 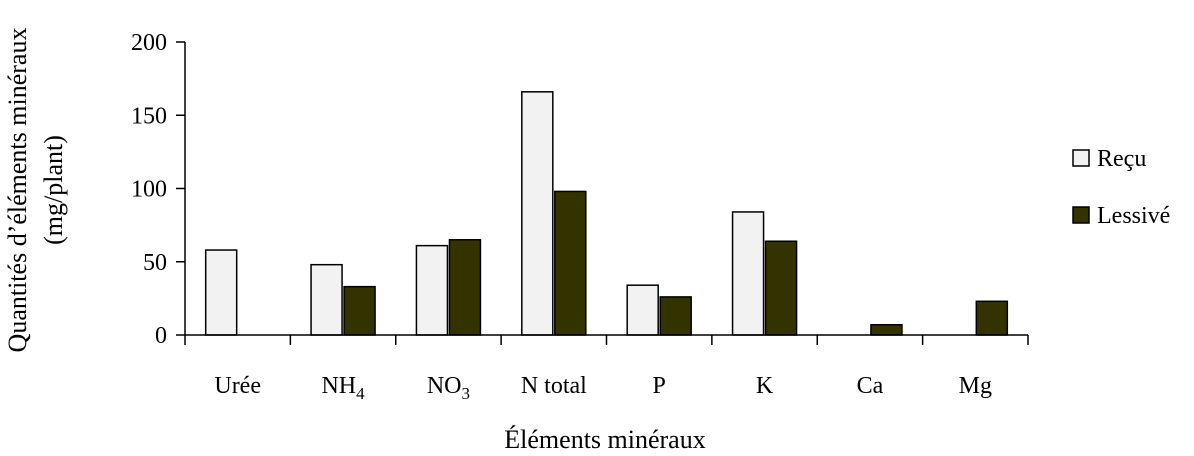 I want to click on x-axis-title: Éléments minéraux, so click(x=604, y=439).